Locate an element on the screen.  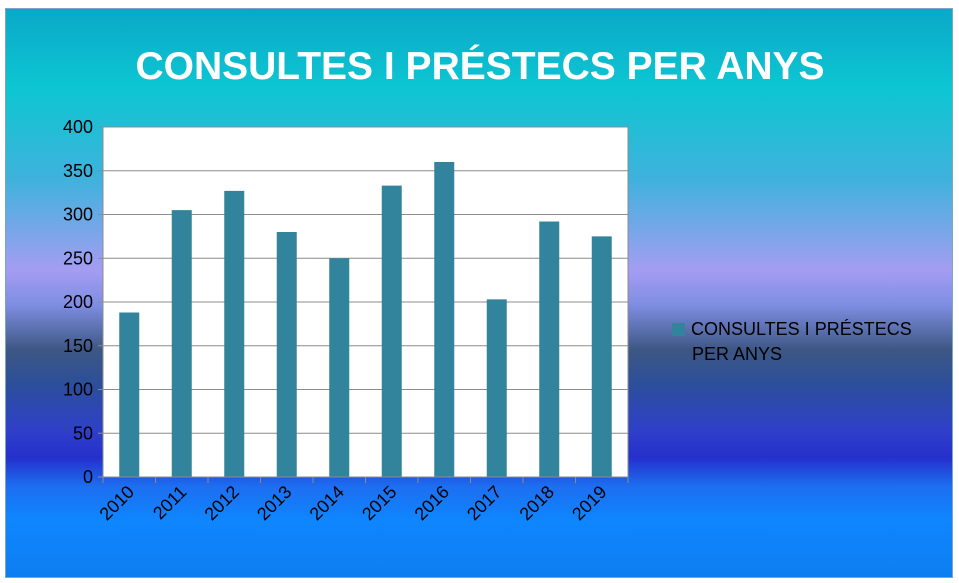
x-tick-label: 2016 is located at coordinates (432, 503).